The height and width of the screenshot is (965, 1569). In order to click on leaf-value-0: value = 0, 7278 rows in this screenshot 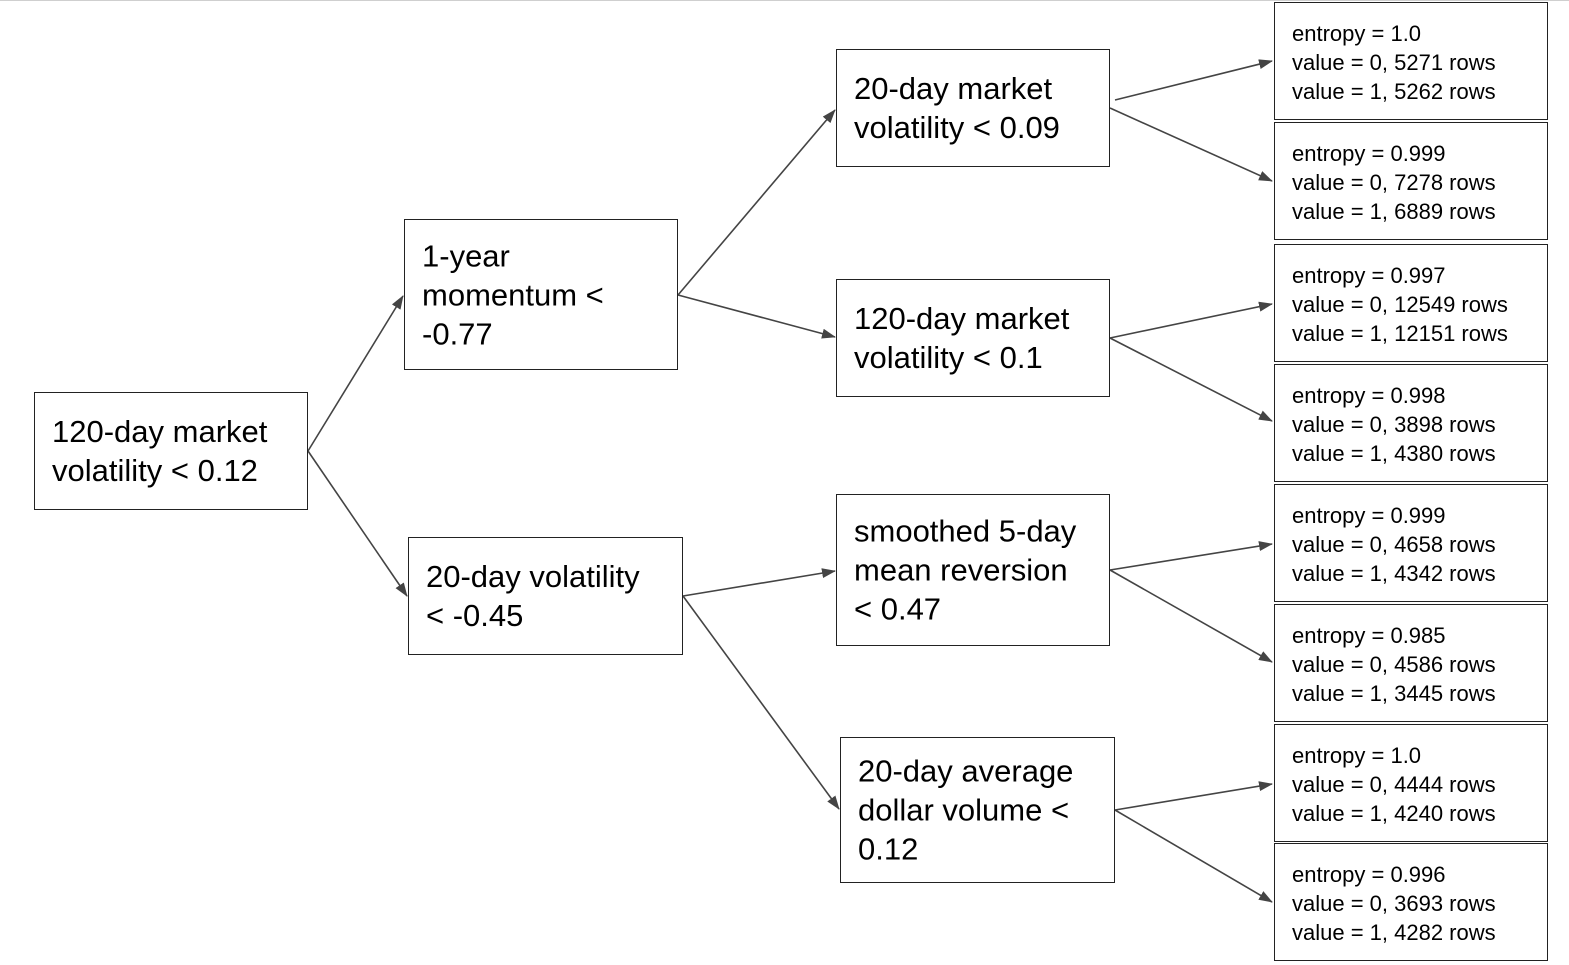, I will do `click(1394, 182)`.